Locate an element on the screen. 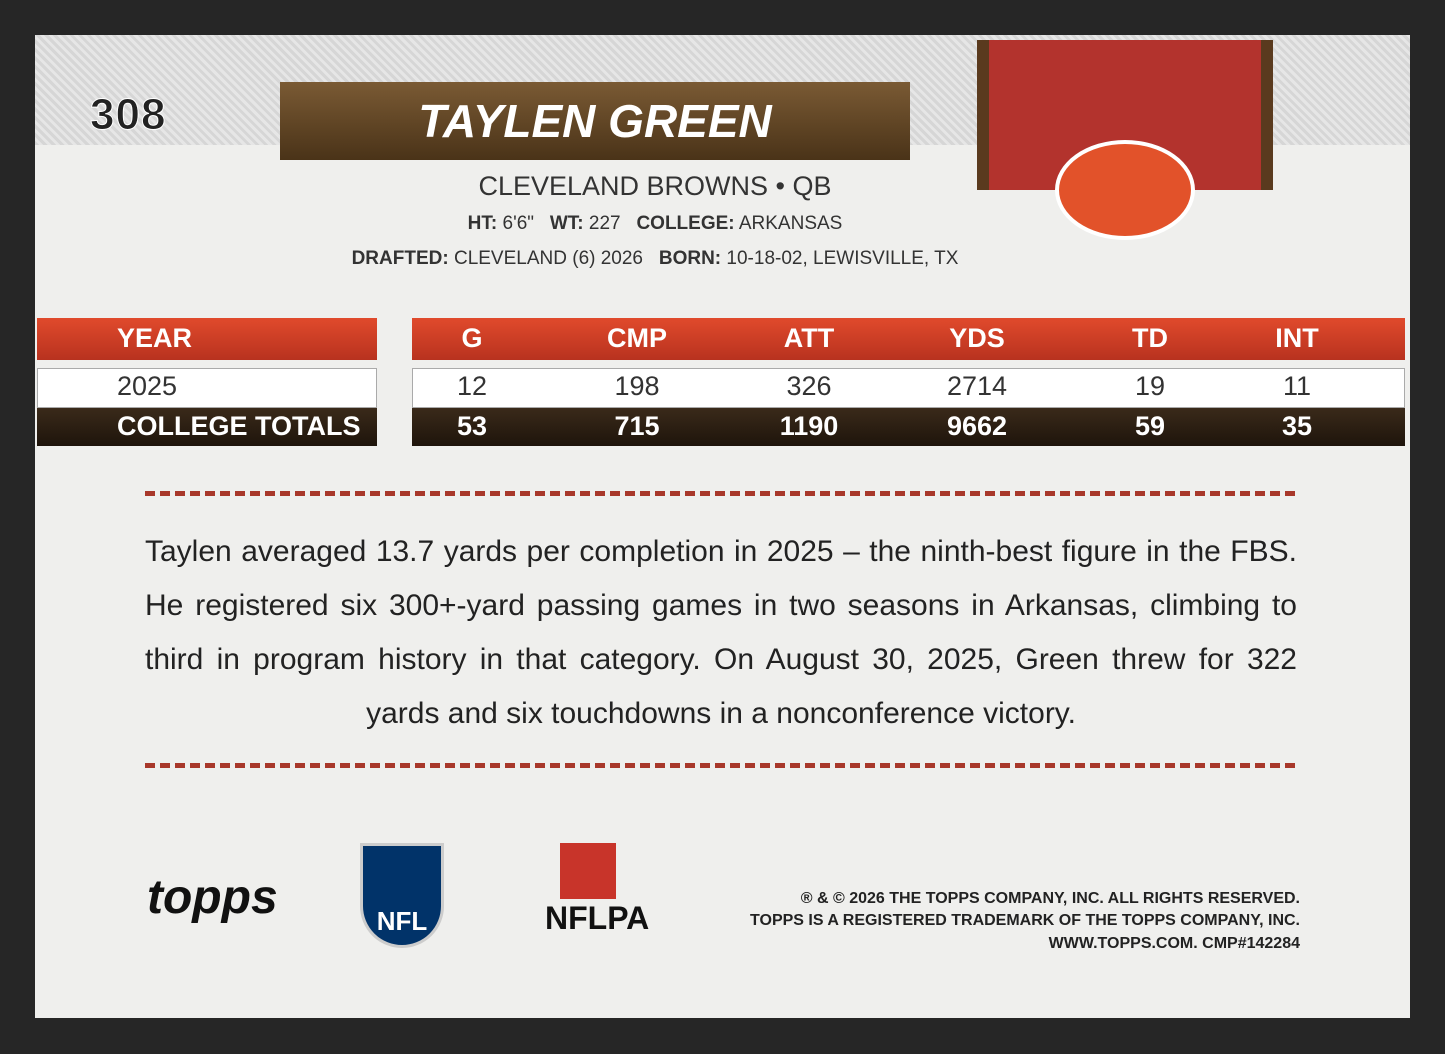 Image resolution: width=1445 pixels, height=1054 pixels. bio-label: COLLEGE: is located at coordinates (685, 223).